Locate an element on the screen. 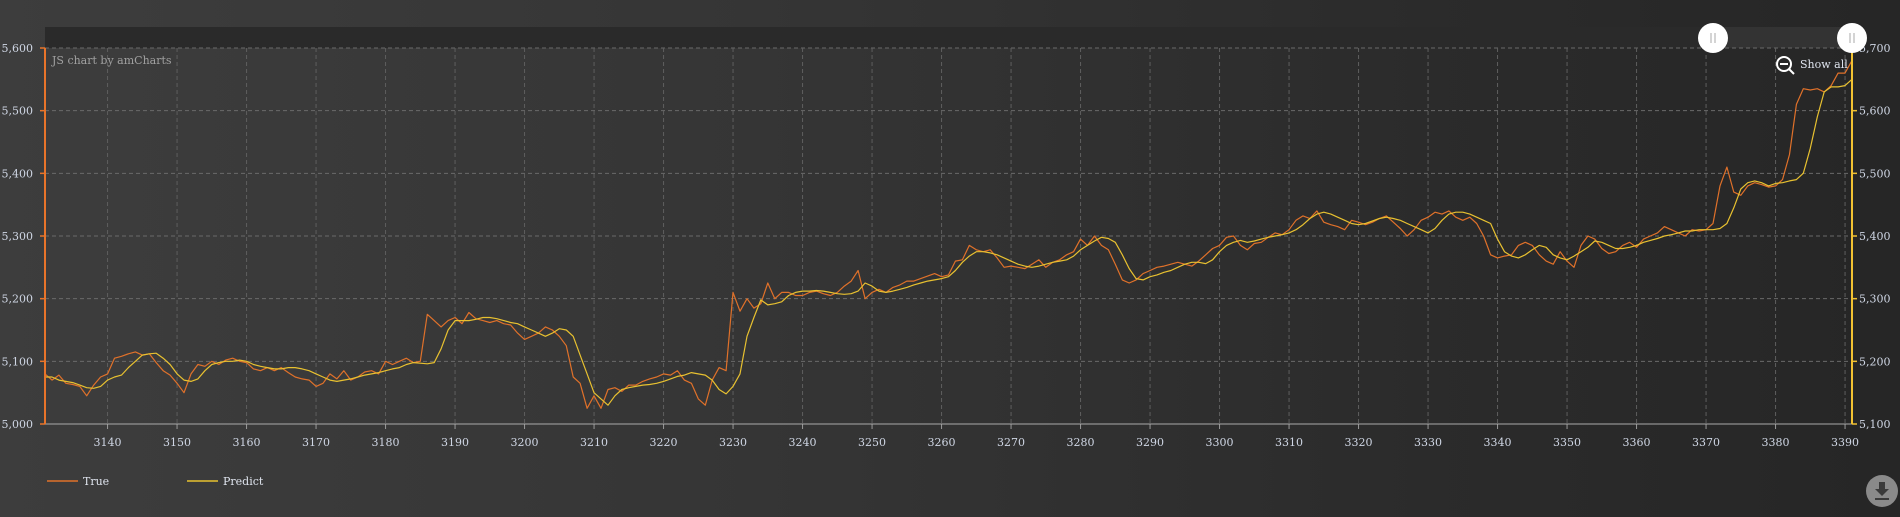 The image size is (1900, 517). x-axis-label: 3390 is located at coordinates (1845, 442).